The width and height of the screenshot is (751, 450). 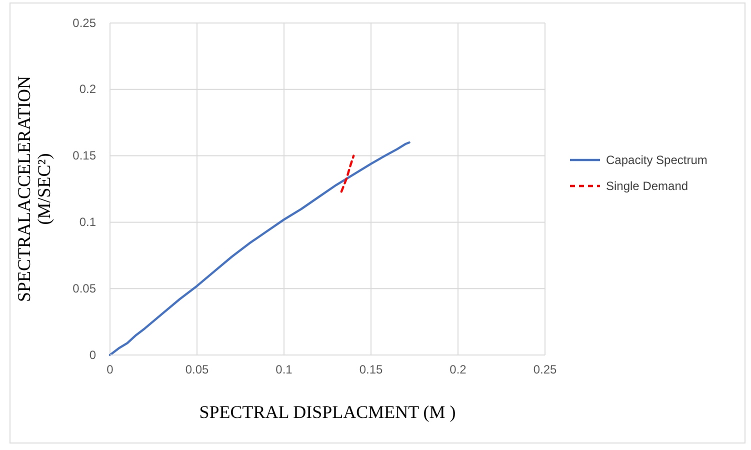 I want to click on y-tick-label: 0.15, so click(x=84, y=155).